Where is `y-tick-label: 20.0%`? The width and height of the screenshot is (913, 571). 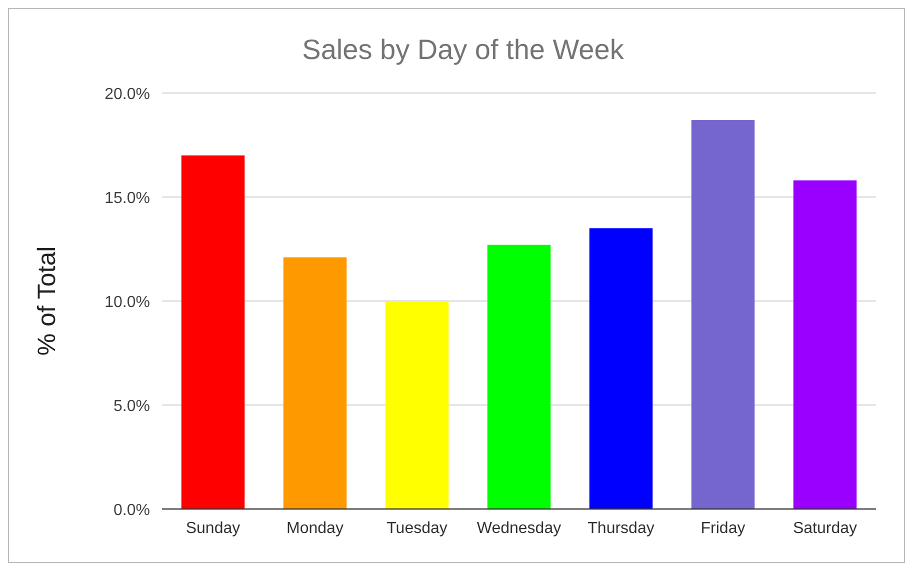 y-tick-label: 20.0% is located at coordinates (127, 94).